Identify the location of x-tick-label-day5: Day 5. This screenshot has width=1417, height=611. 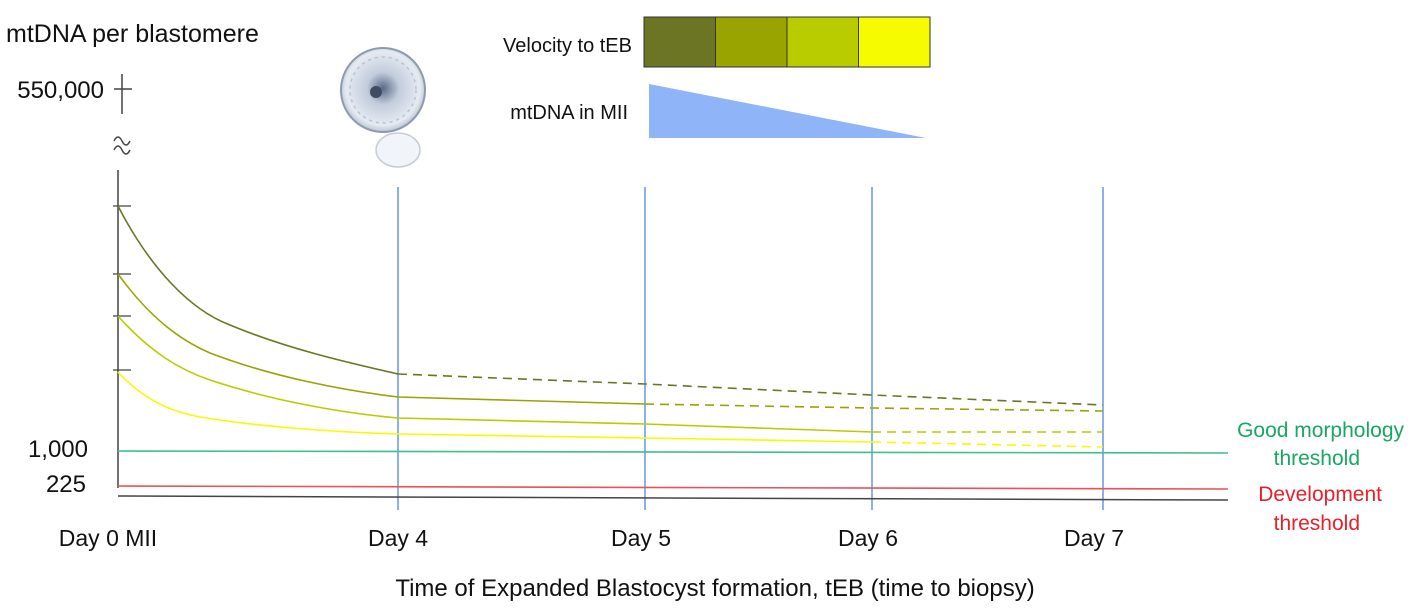
(641, 538).